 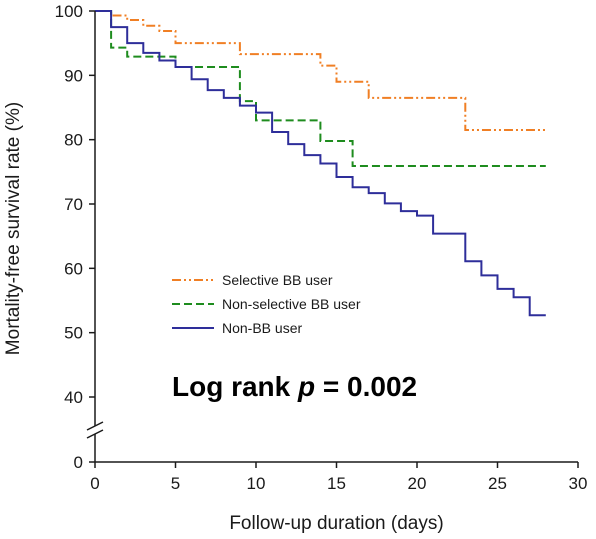 I want to click on y-axis-break-mark-lower, so click(x=95, y=434).